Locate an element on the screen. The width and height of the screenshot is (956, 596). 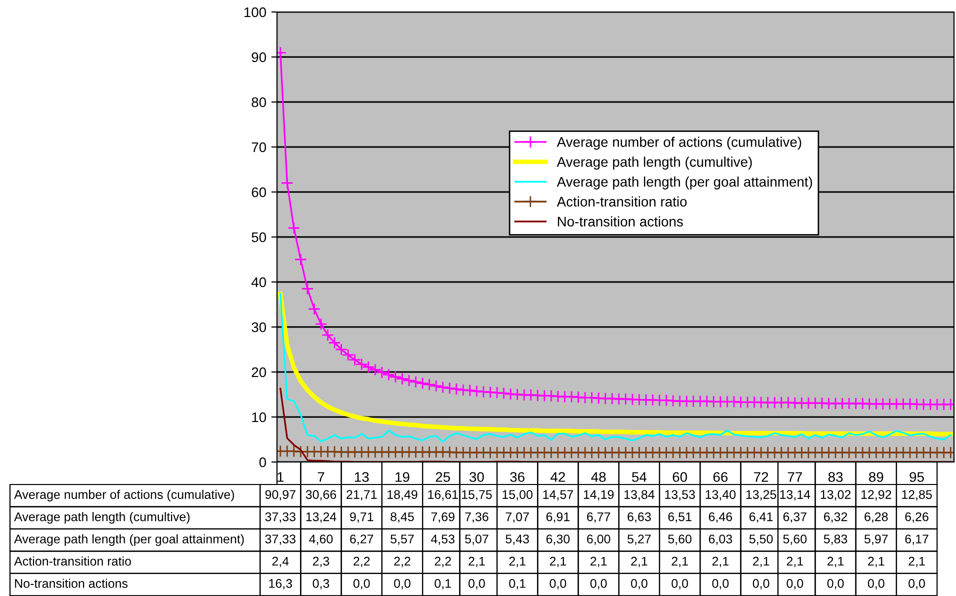
y-tick-label: 90 is located at coordinates (259, 57).